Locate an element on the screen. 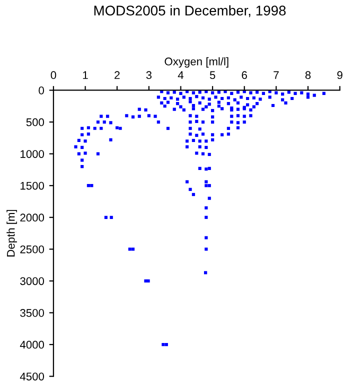  x-tick-label: 1 is located at coordinates (85, 75).